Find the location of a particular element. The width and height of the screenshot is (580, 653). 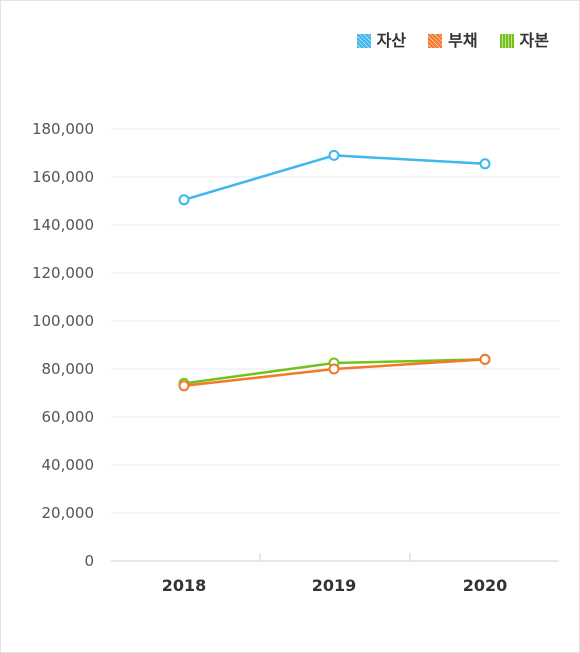

x-tick-label: 2019 is located at coordinates (334, 585).